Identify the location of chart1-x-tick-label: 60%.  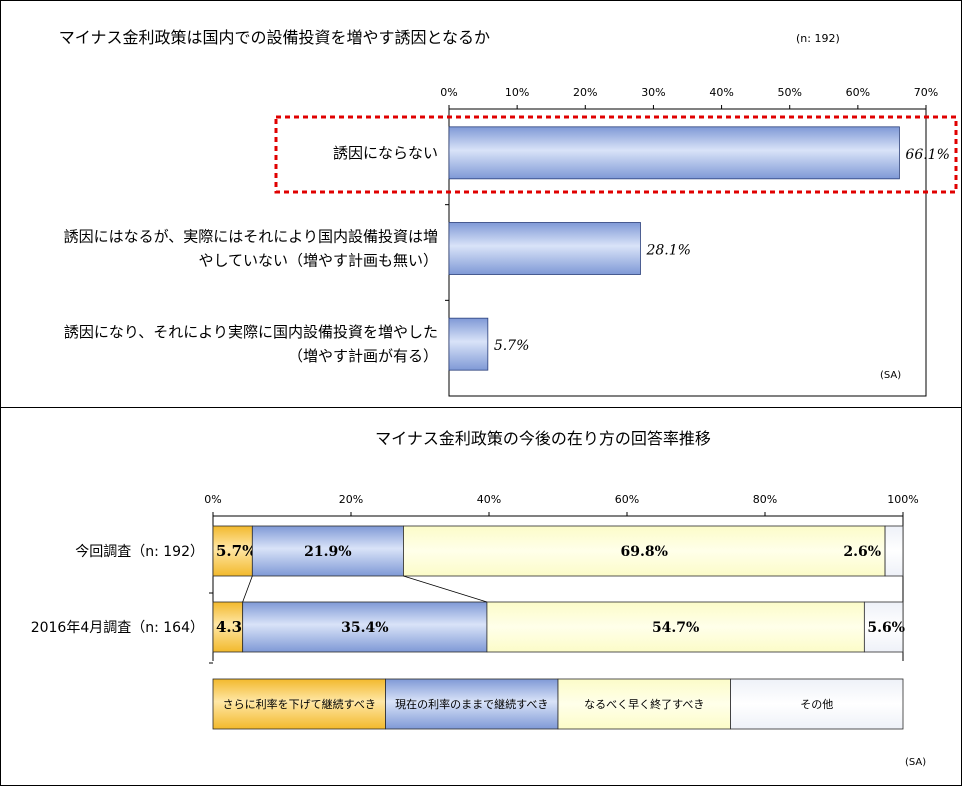
(858, 92).